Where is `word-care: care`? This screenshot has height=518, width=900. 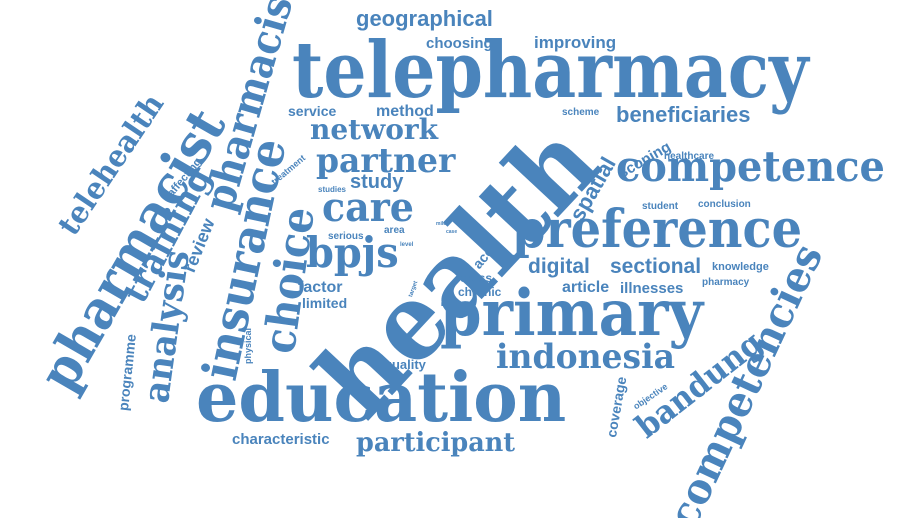
word-care: care is located at coordinates (368, 207).